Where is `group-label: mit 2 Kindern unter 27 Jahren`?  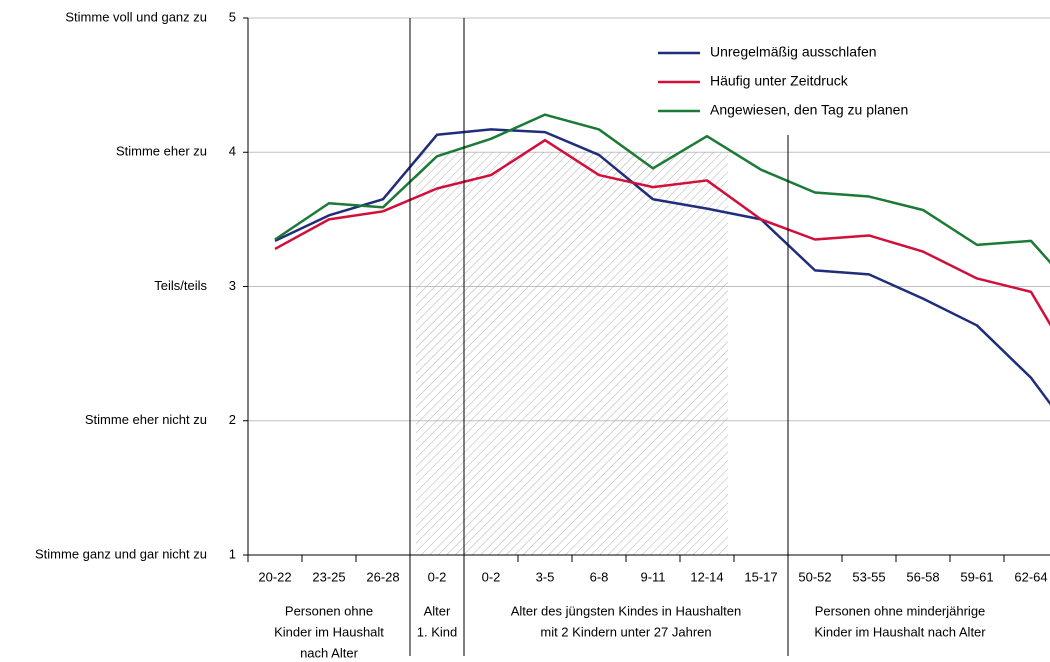 group-label: mit 2 Kindern unter 27 Jahren is located at coordinates (625, 631).